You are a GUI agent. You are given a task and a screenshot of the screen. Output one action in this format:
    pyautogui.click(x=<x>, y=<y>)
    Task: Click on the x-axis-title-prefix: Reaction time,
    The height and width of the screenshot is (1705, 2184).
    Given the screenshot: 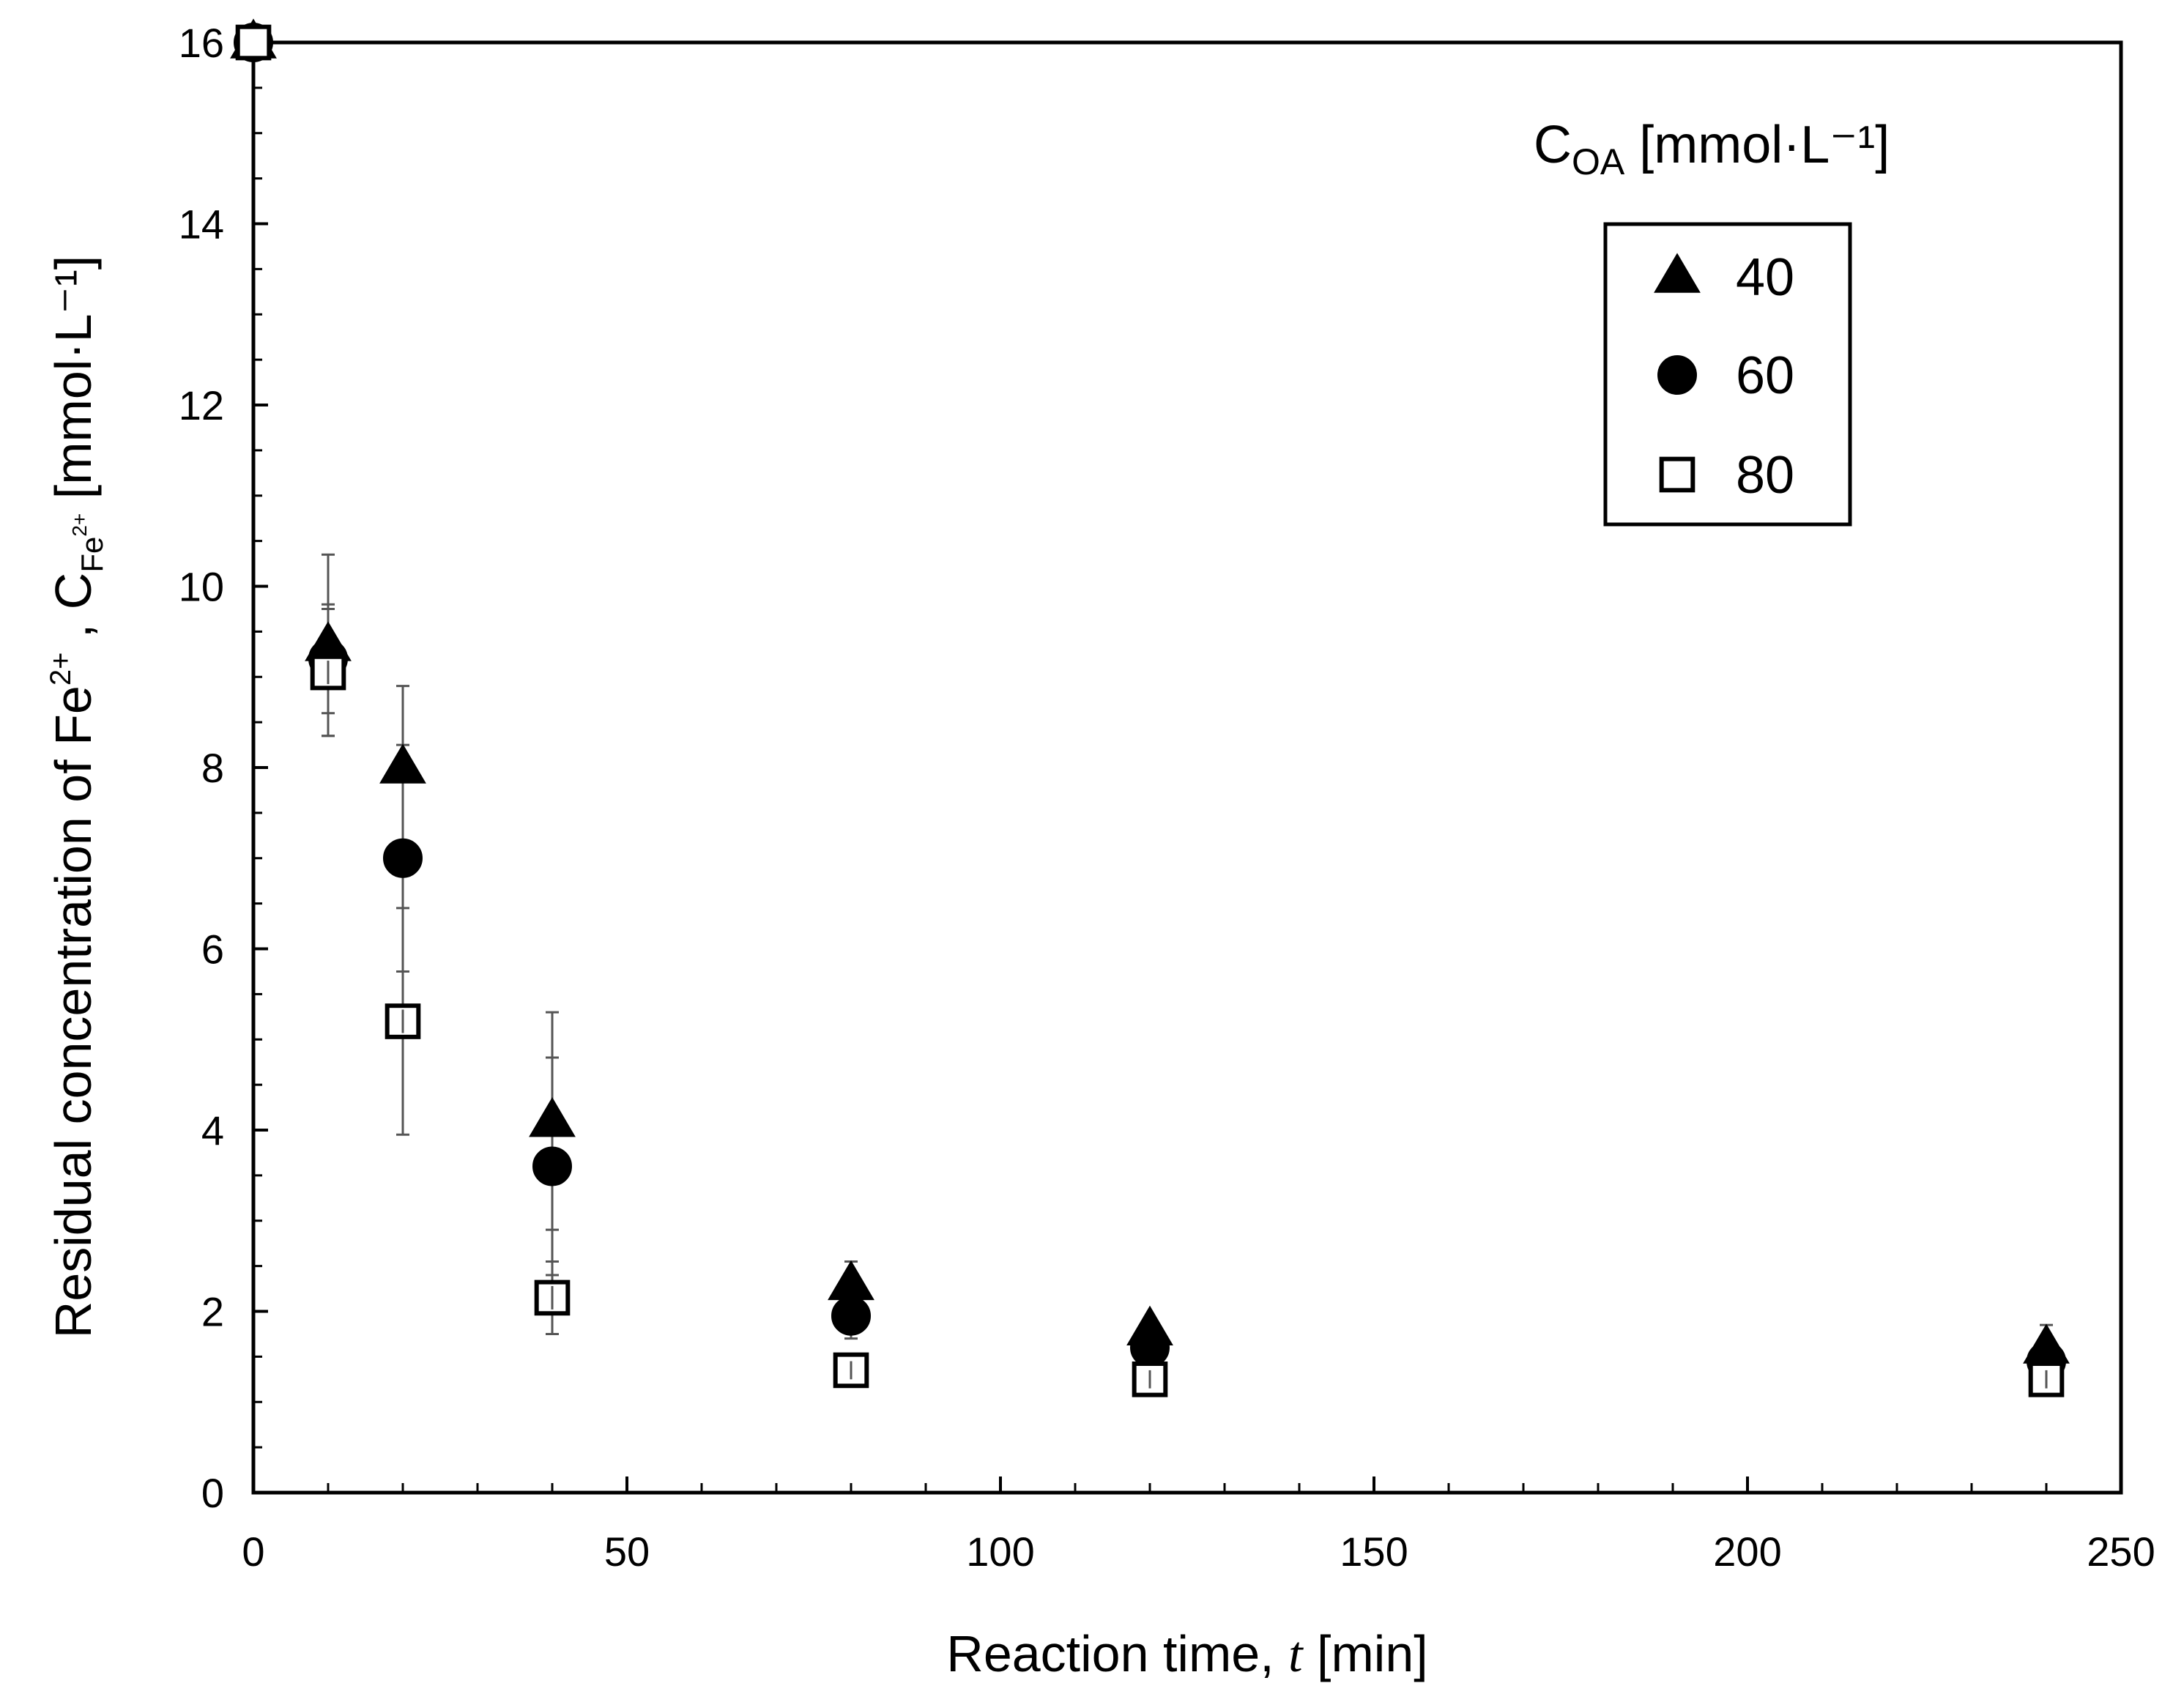 What is the action you would take?
    pyautogui.click(x=1117, y=1653)
    